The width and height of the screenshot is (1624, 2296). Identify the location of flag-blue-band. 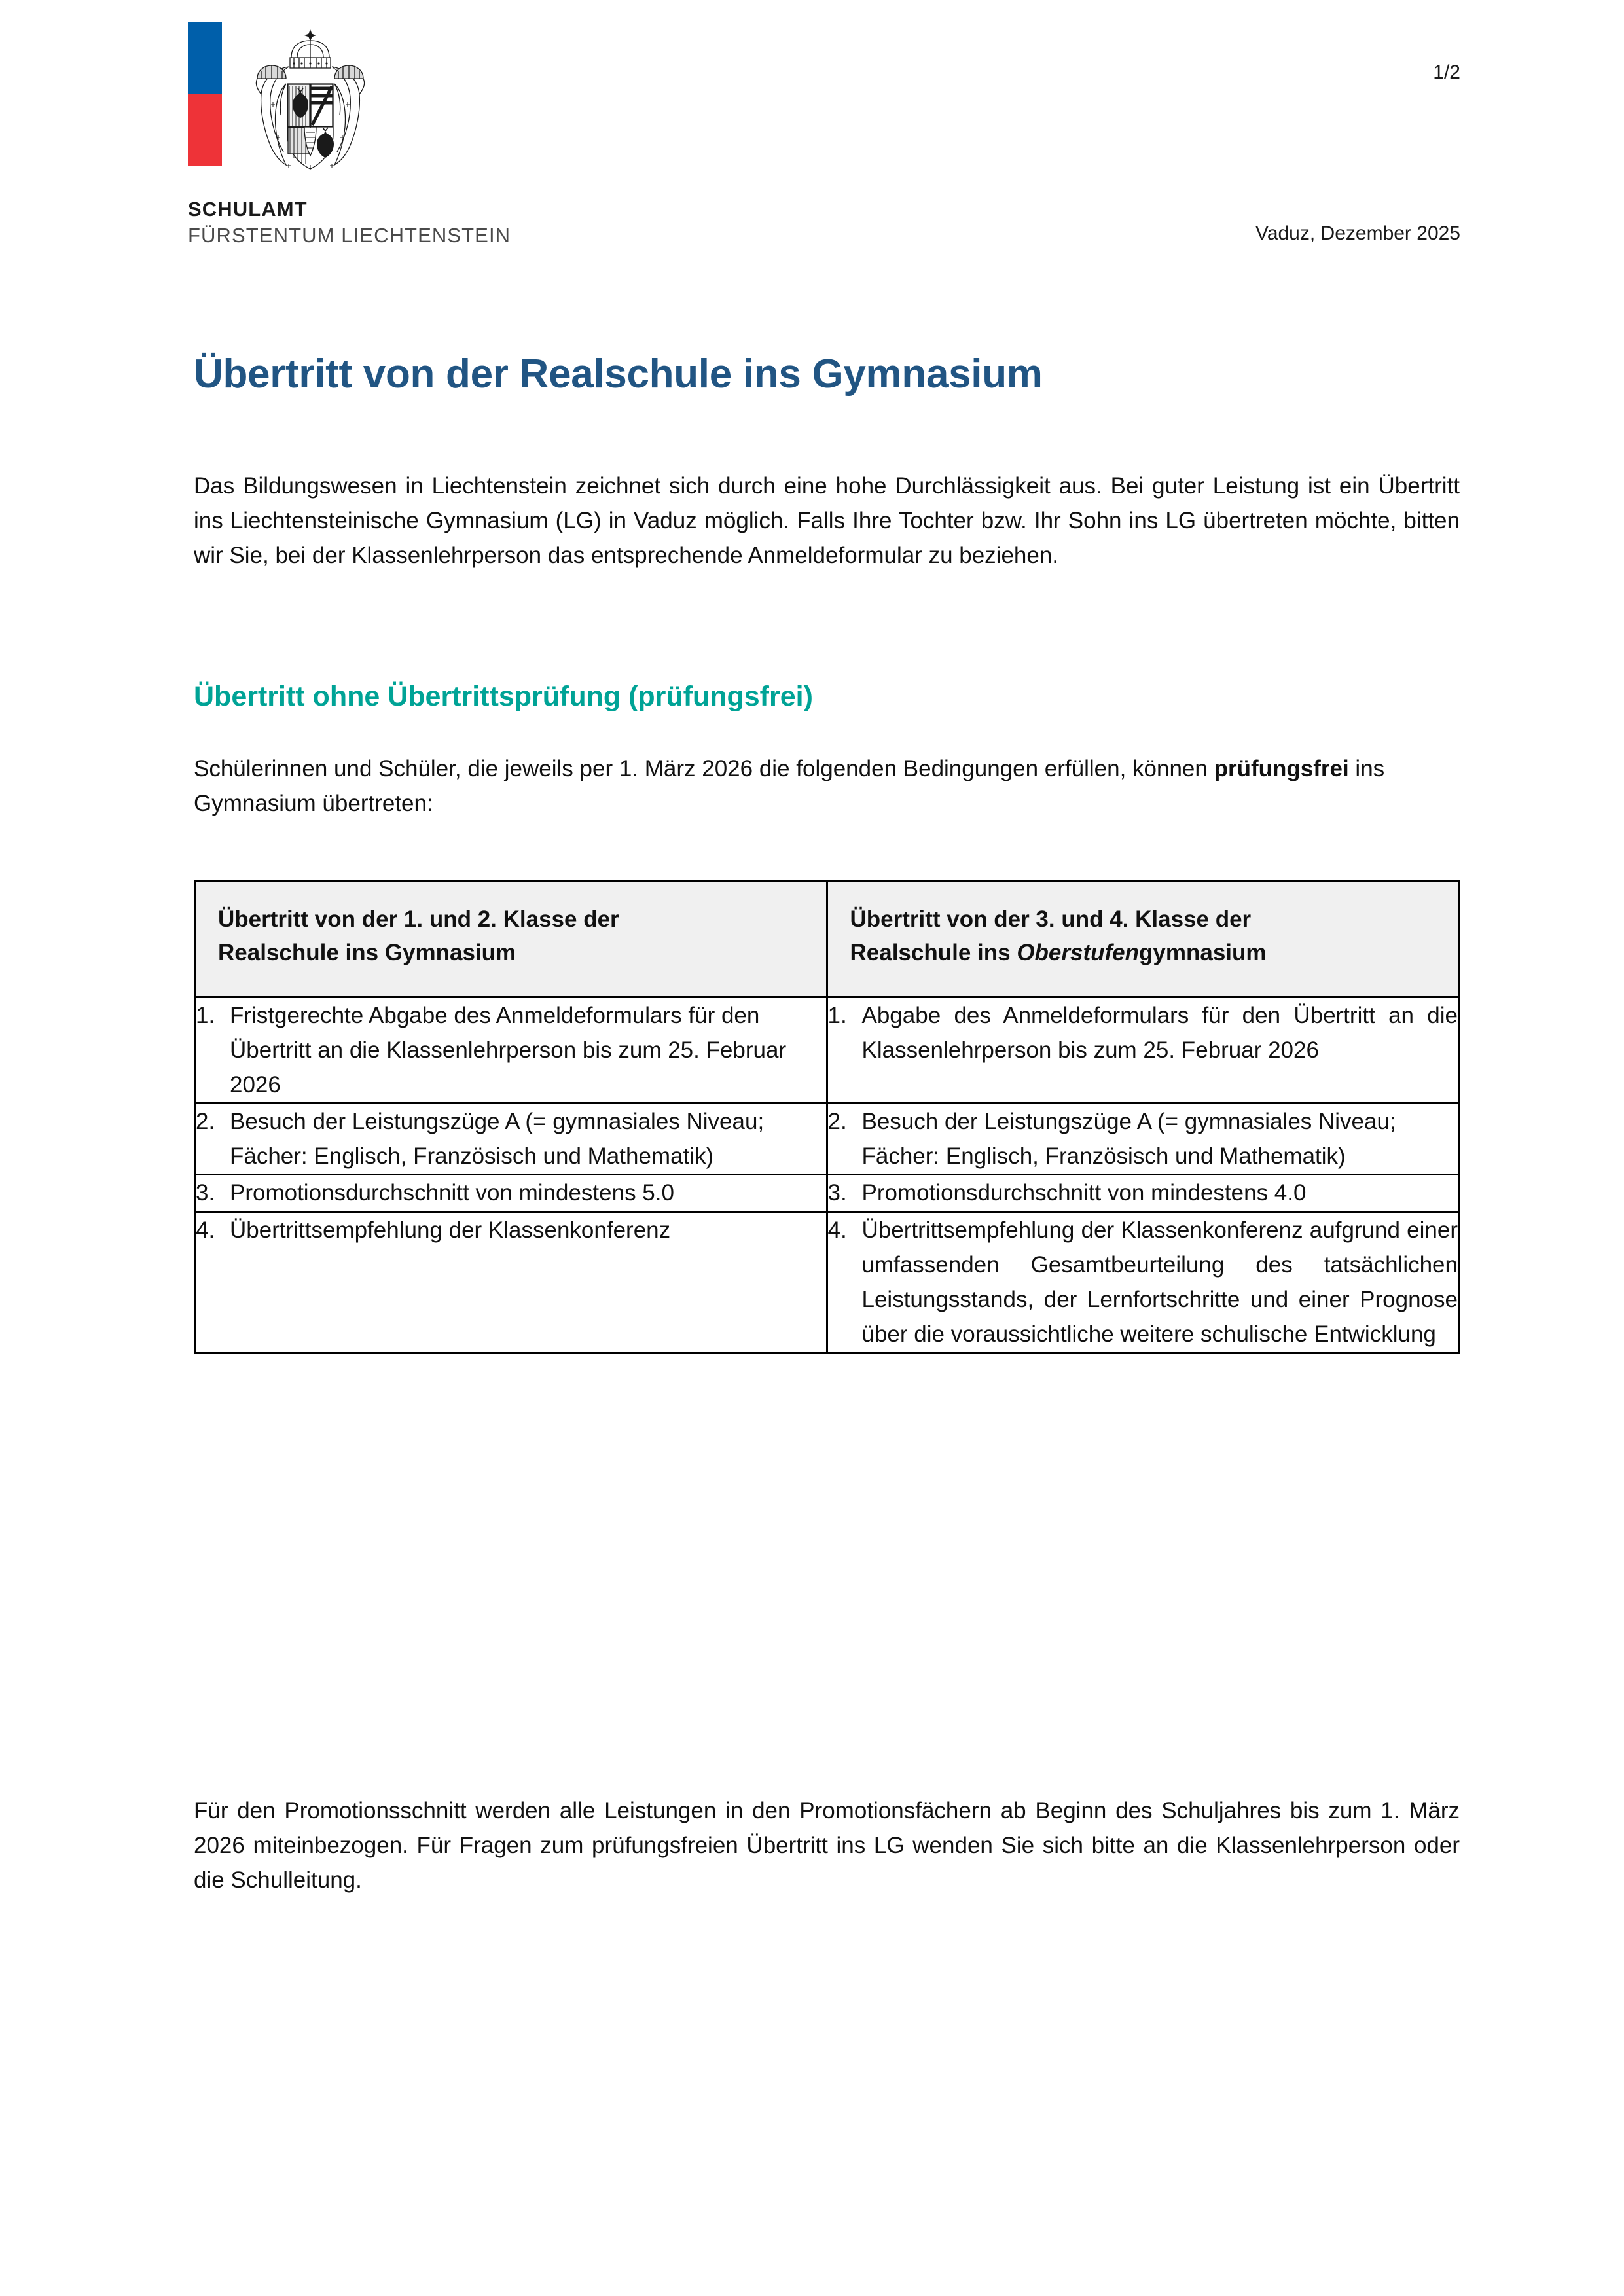
(205, 58).